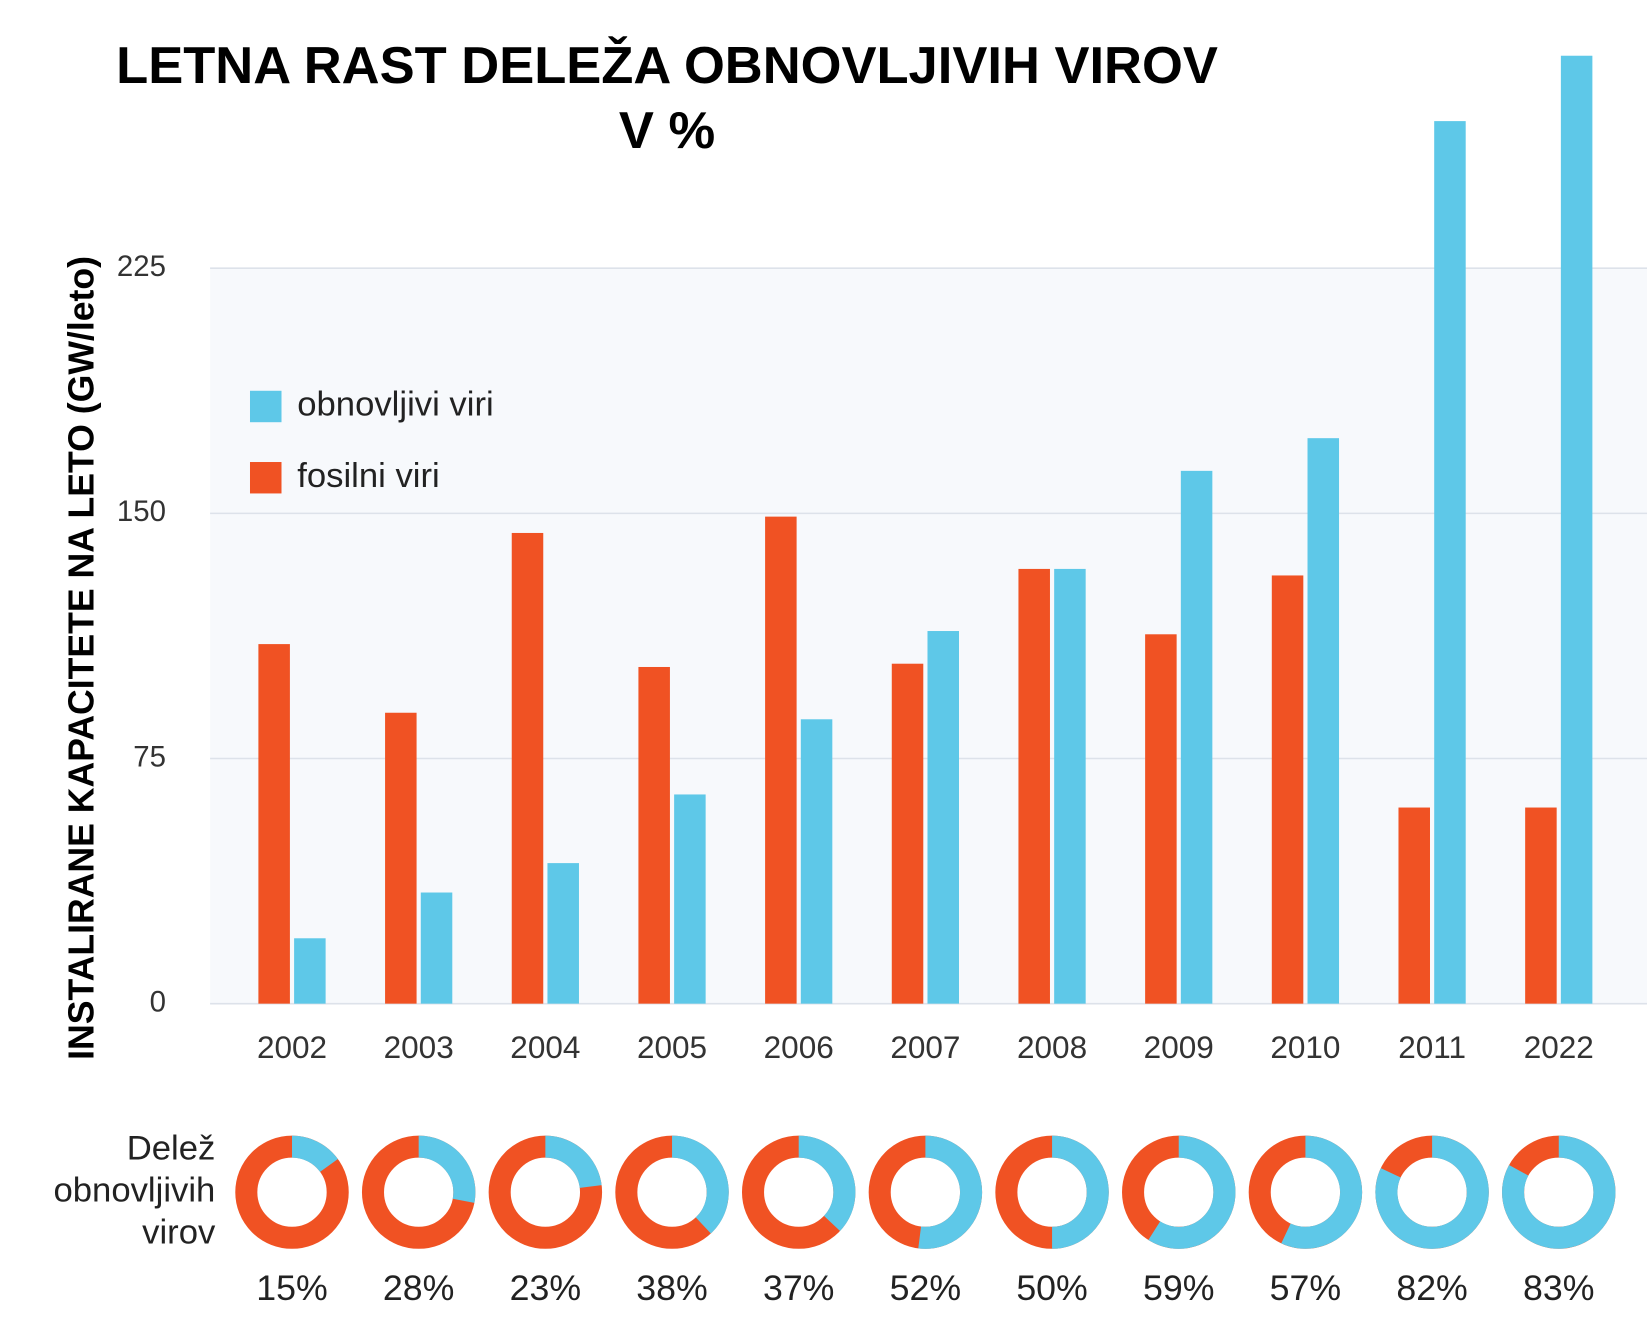 This screenshot has width=1647, height=1341. What do you see at coordinates (1305, 1288) in the screenshot?
I see `donut-value-label: 57%` at bounding box center [1305, 1288].